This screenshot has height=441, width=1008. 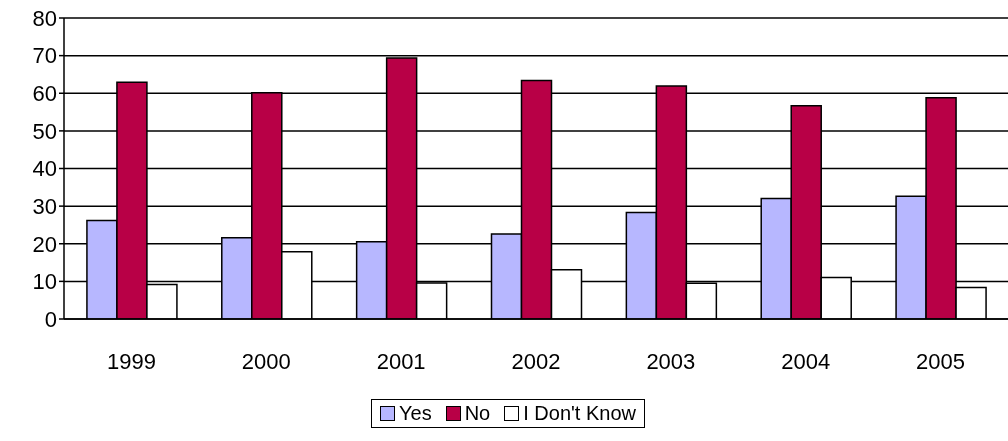 I want to click on x-tick-label: 2000, so click(x=266, y=361).